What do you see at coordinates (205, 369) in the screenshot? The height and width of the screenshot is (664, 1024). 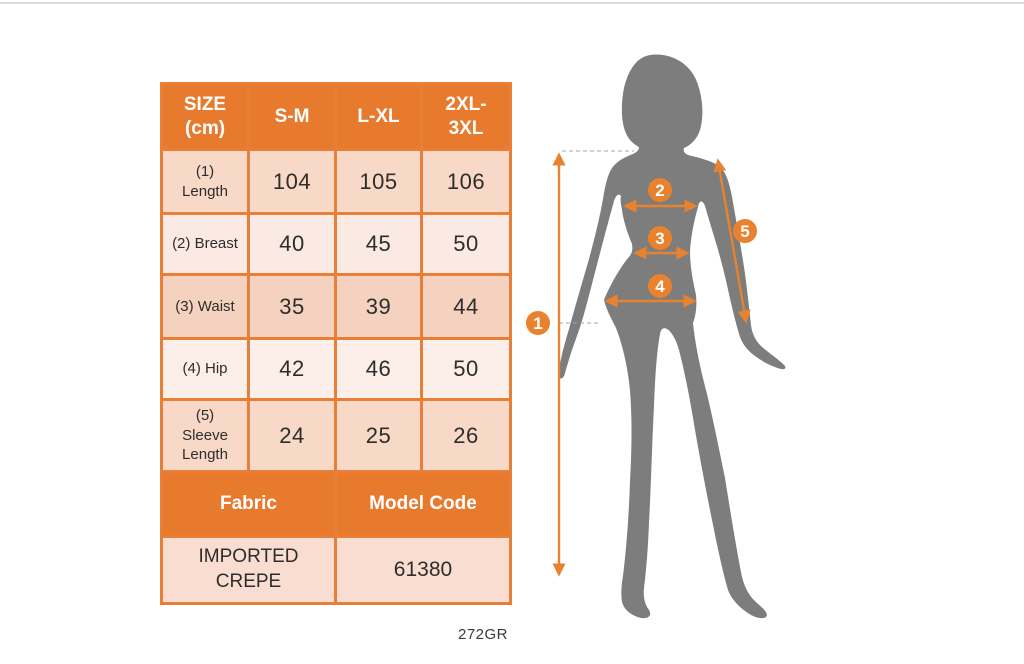 I see `row-label-hip: (4) Hip` at bounding box center [205, 369].